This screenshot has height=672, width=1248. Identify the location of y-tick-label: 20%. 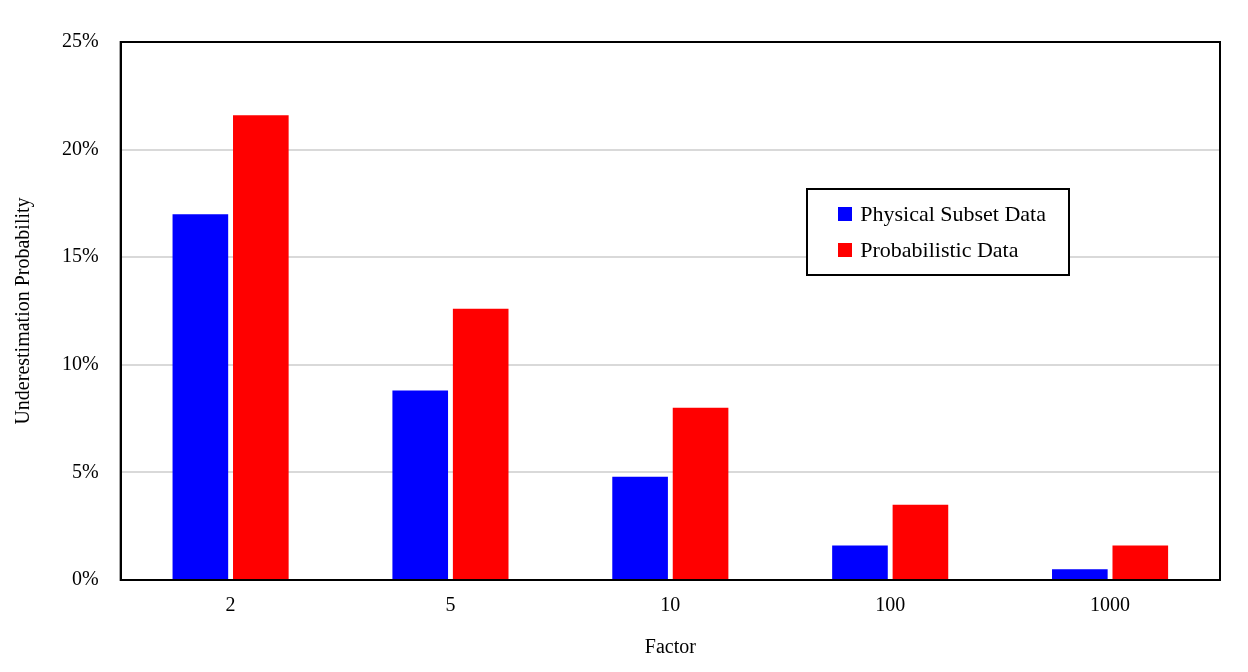
(80, 147).